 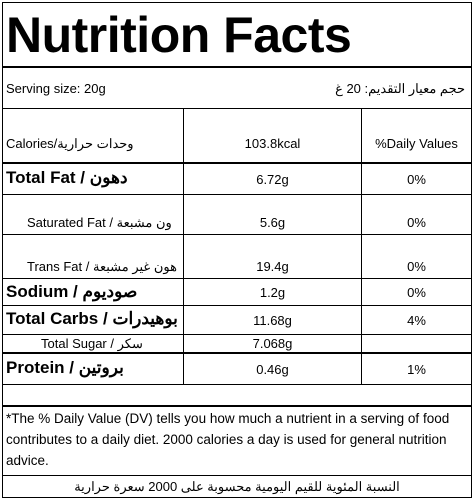 I want to click on row-label: Saturated Fat / ون مشبعة, so click(x=99, y=222).